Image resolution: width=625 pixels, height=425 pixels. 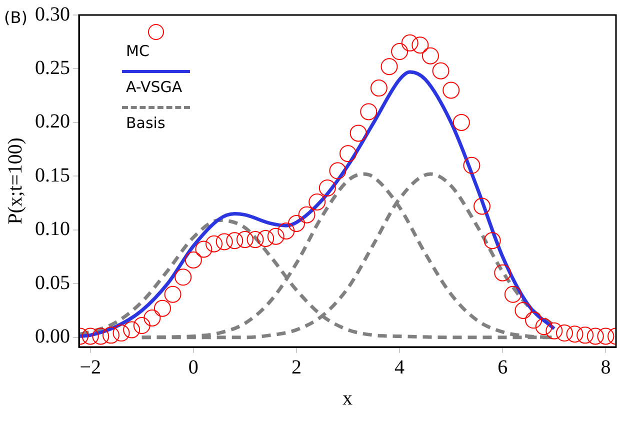 What do you see at coordinates (145, 123) in the screenshot?
I see `legend-label: Basis` at bounding box center [145, 123].